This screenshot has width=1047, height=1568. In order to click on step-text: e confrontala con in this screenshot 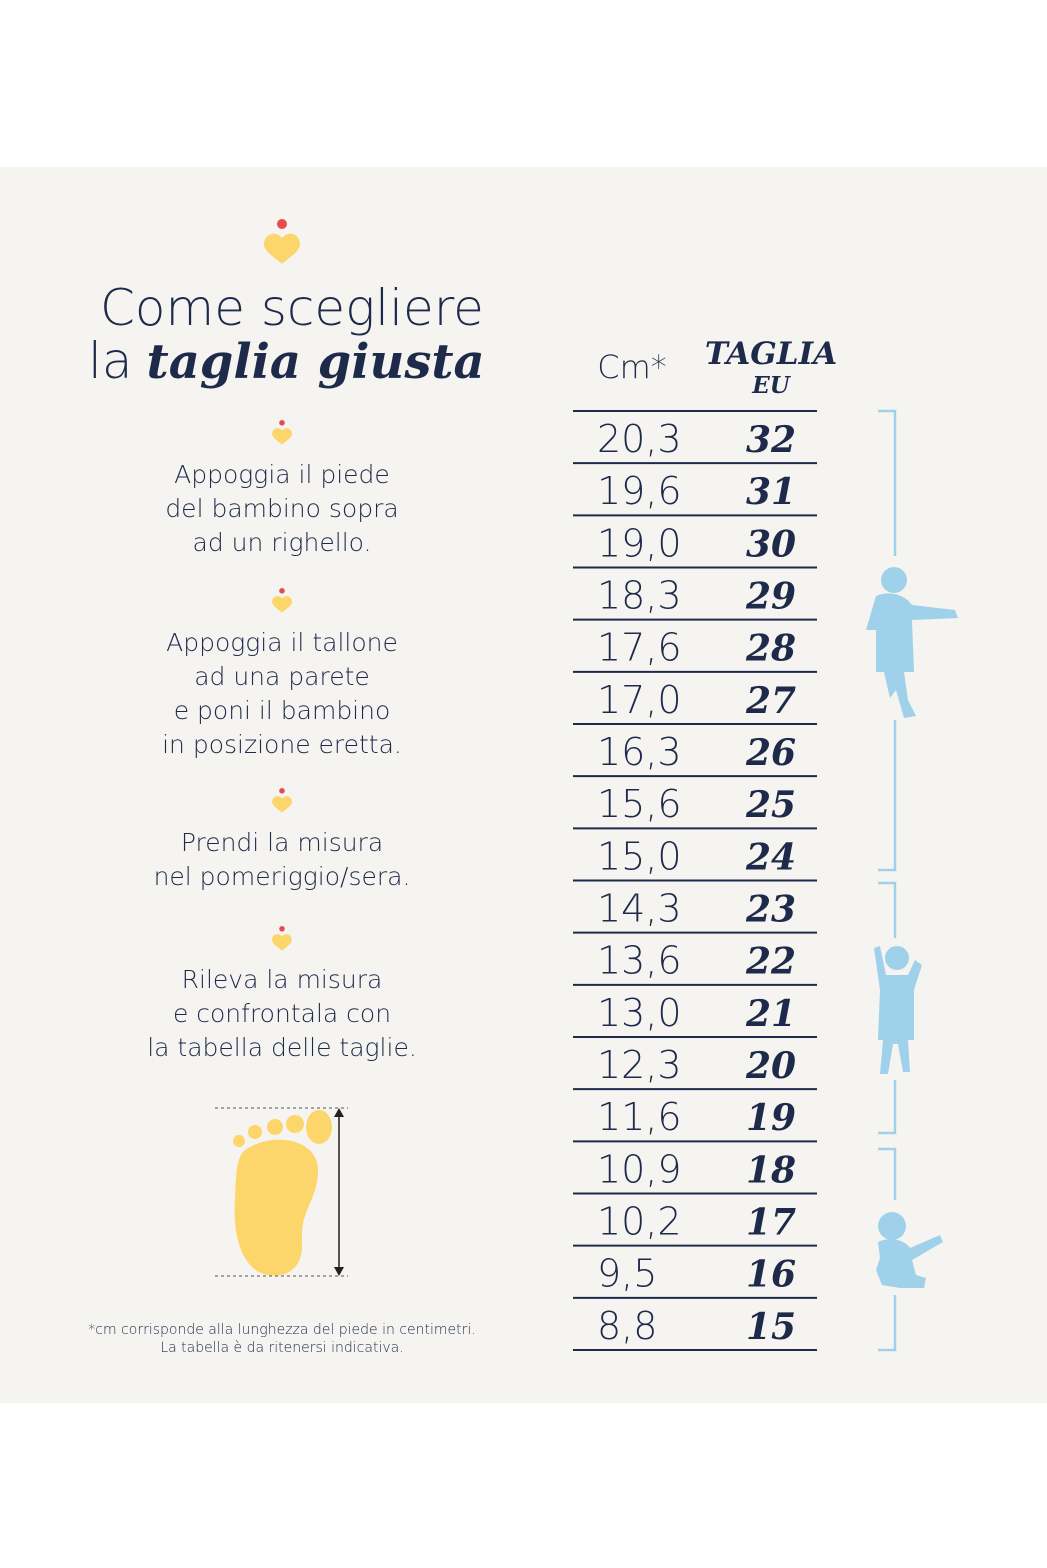, I will do `click(282, 1013)`.